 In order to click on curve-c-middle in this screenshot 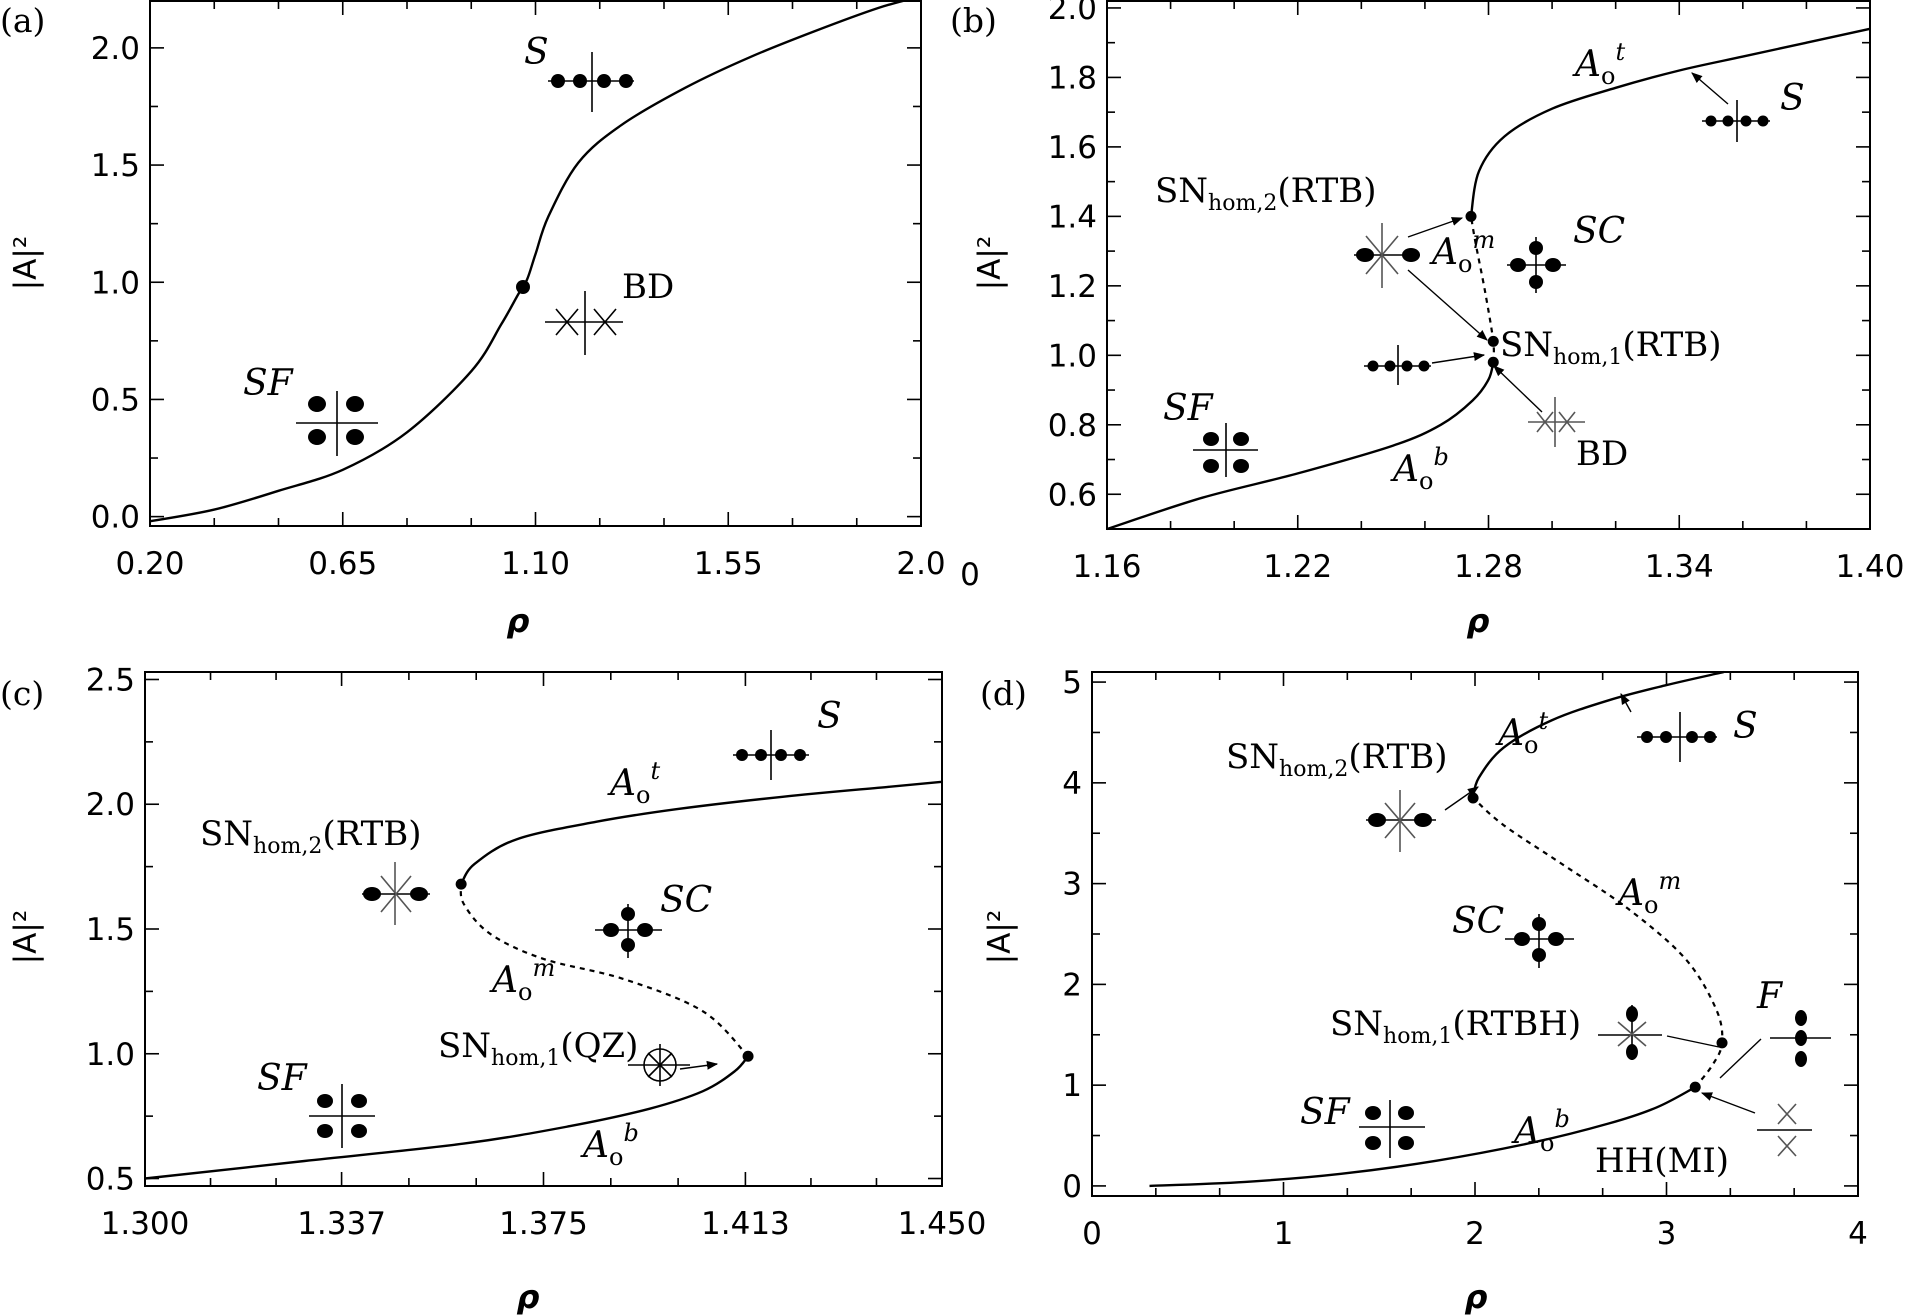, I will do `click(604, 970)`.